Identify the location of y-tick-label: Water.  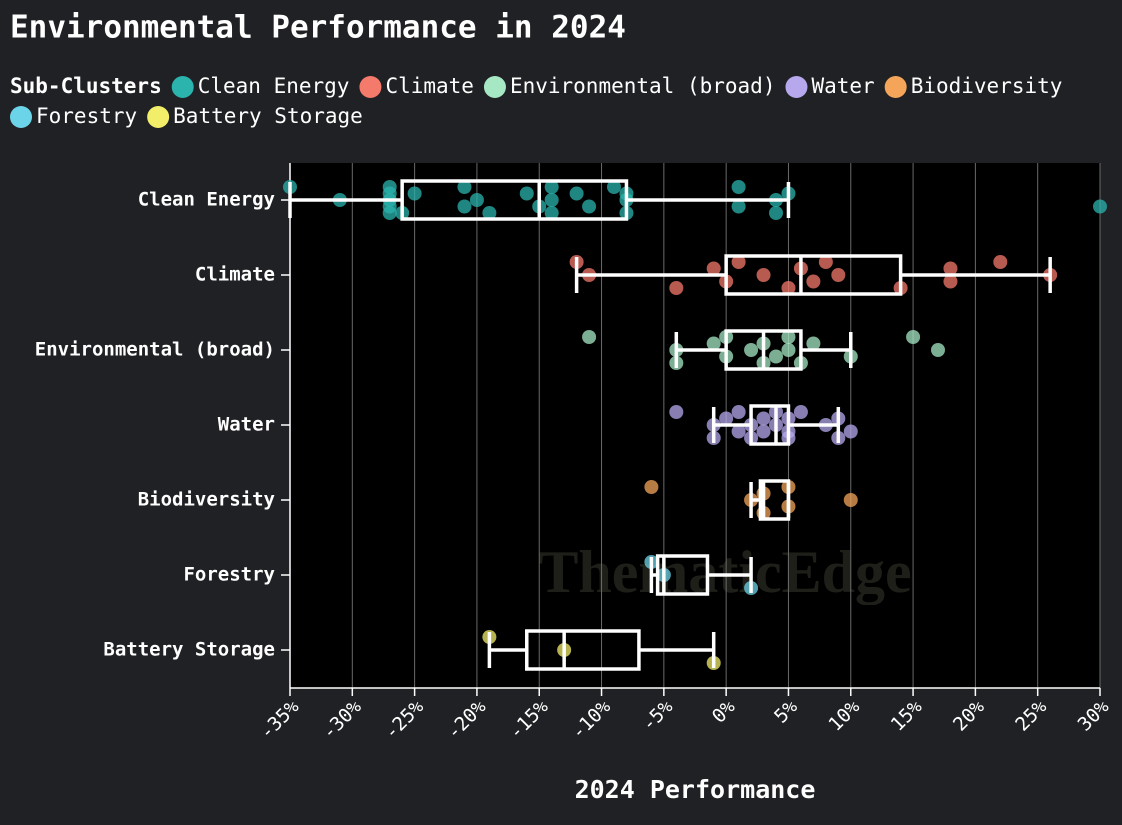
(246, 425).